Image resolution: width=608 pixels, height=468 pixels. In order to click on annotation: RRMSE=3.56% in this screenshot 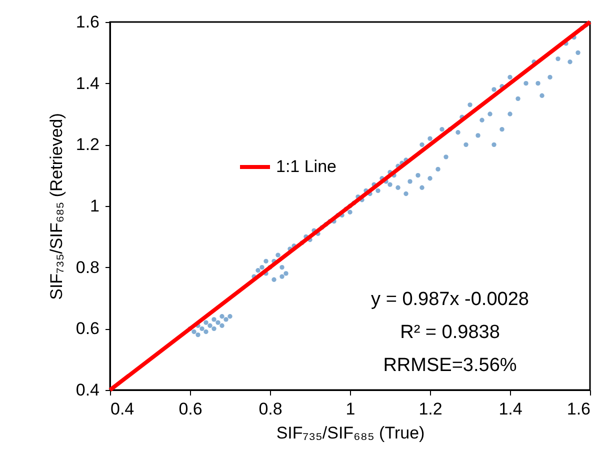, I will do `click(450, 365)`.